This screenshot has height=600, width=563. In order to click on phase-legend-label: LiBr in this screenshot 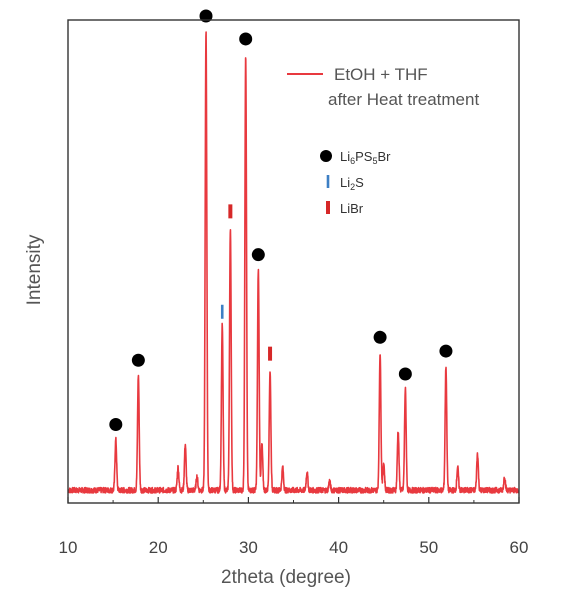, I will do `click(352, 208)`.